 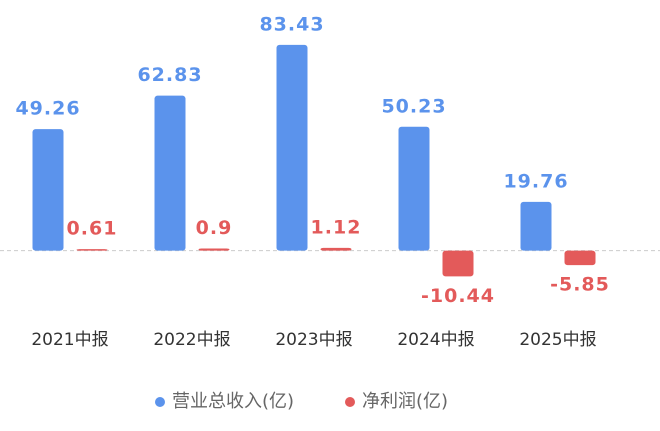 I want to click on value-label: 0.9, so click(x=214, y=228).